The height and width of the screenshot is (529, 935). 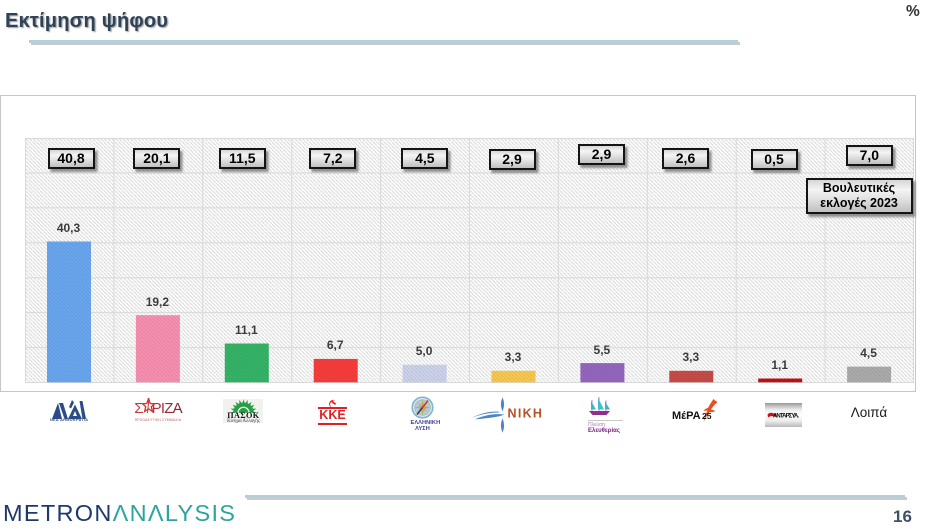 What do you see at coordinates (707, 416) in the screenshot?
I see `svg-text: 25` at bounding box center [707, 416].